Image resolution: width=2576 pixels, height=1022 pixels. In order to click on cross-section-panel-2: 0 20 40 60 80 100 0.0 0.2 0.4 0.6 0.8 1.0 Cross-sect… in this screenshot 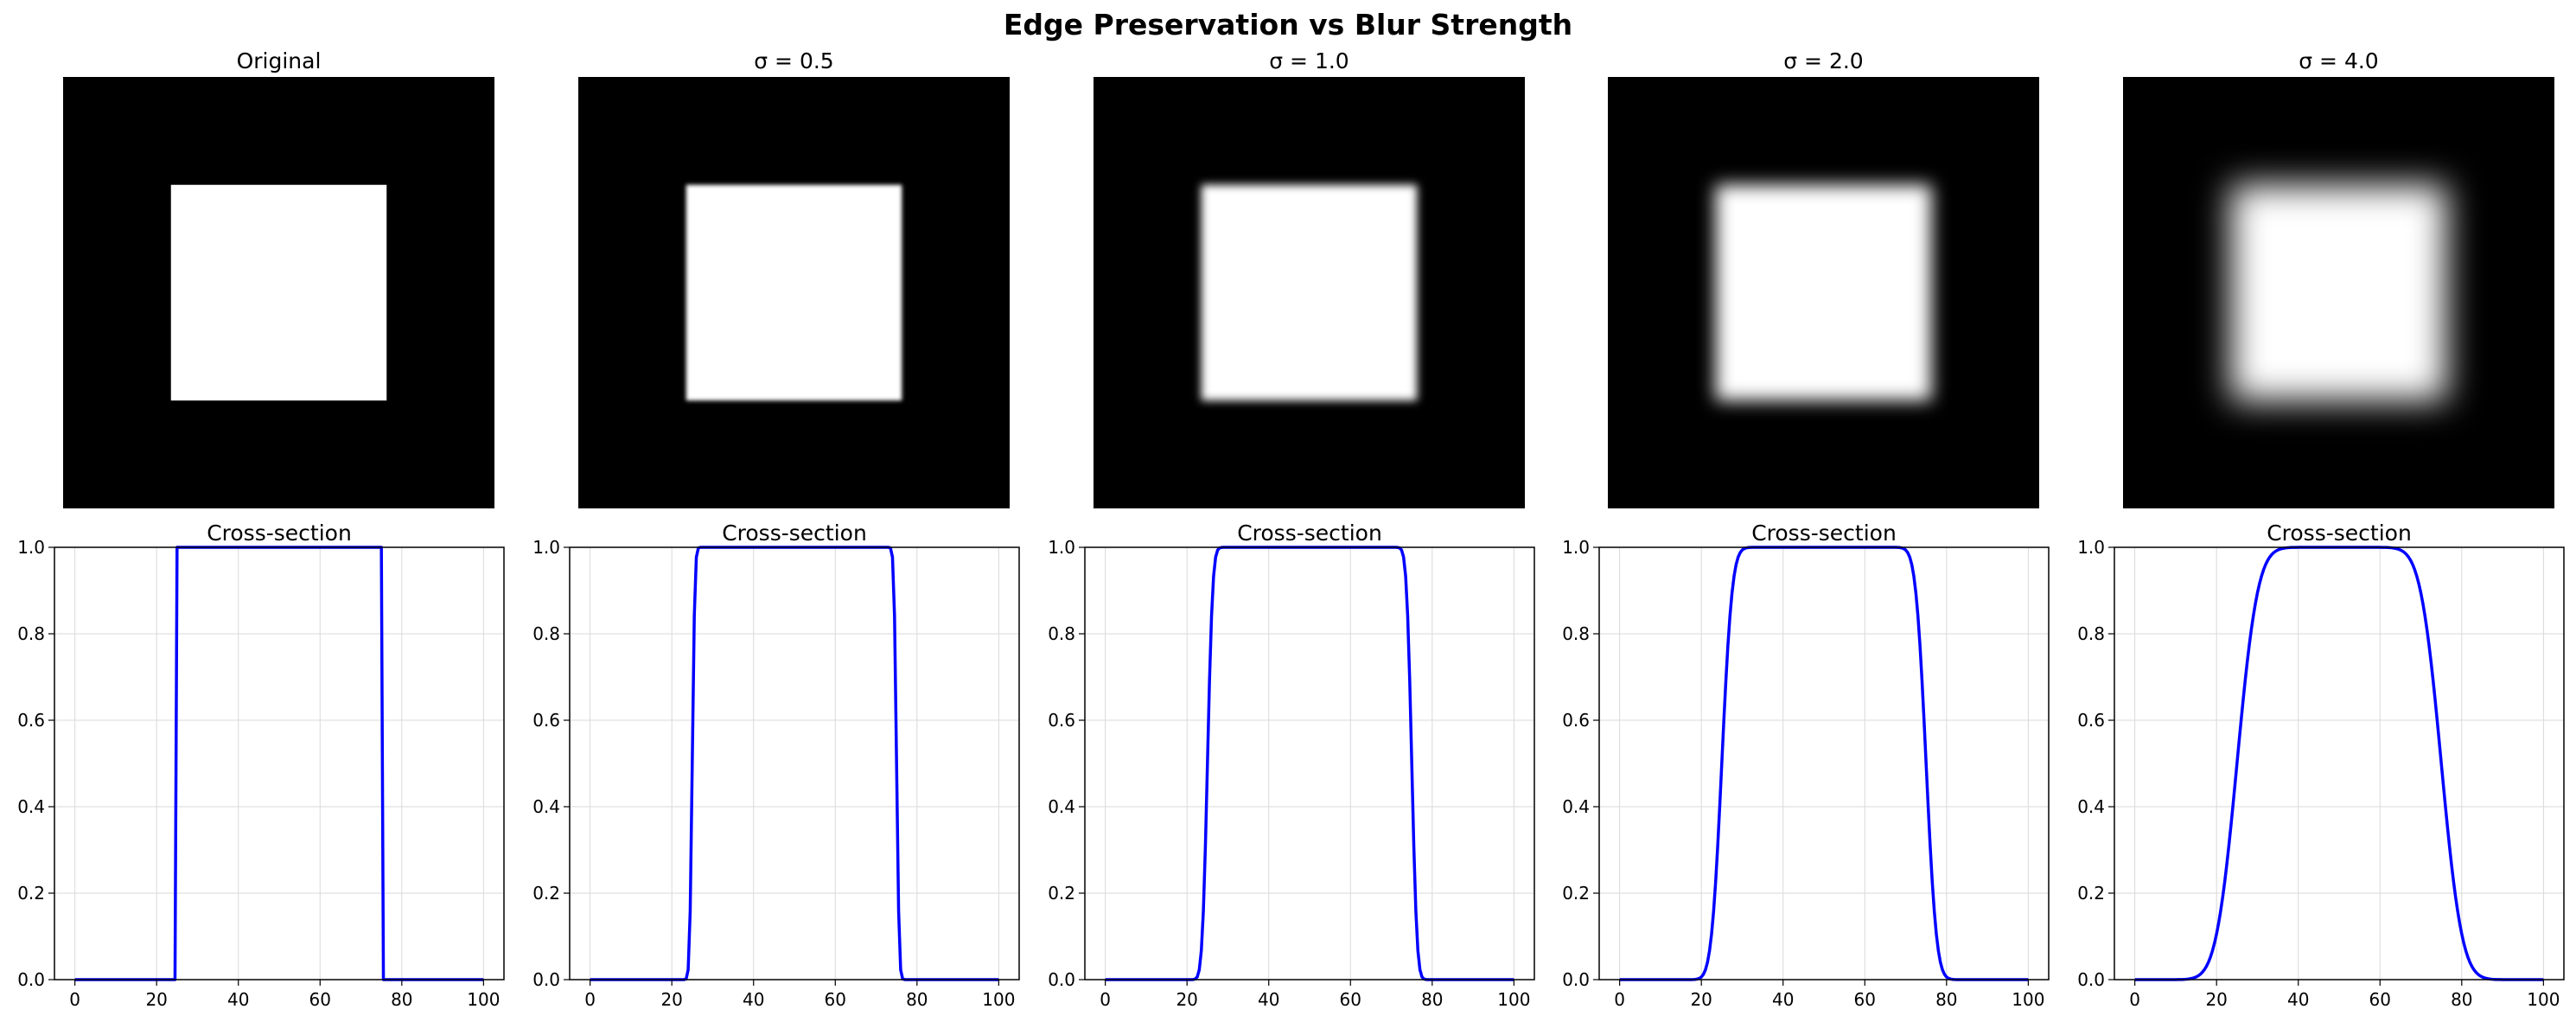, I will do `click(776, 765)`.